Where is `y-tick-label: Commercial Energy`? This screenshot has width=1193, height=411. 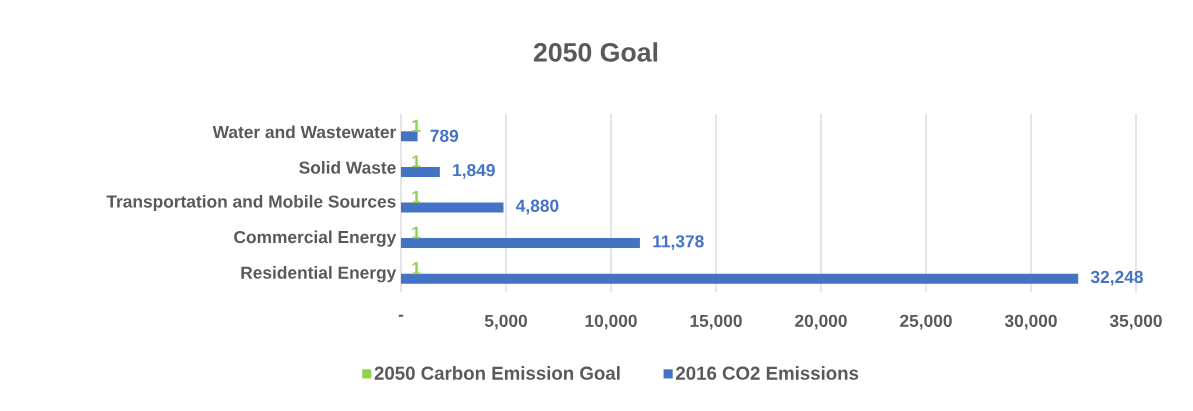 y-tick-label: Commercial Energy is located at coordinates (315, 238).